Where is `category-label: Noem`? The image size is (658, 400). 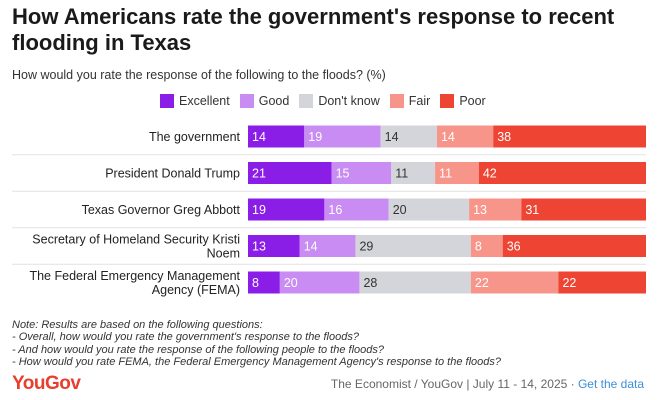
category-label: Noem is located at coordinates (223, 254).